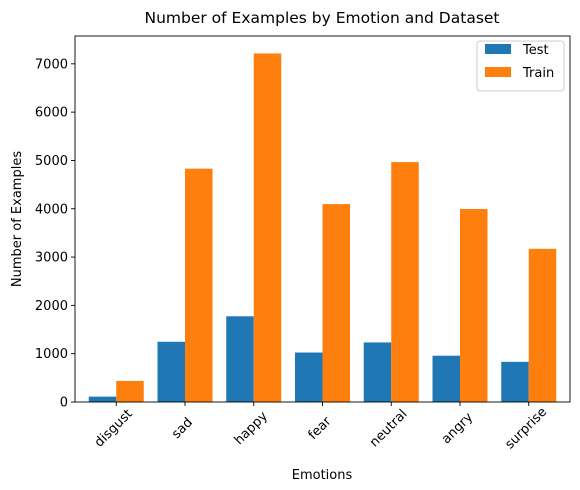 The height and width of the screenshot is (490, 580). Describe the element at coordinates (538, 73) in the screenshot. I see `legend-label-train: Train` at that location.